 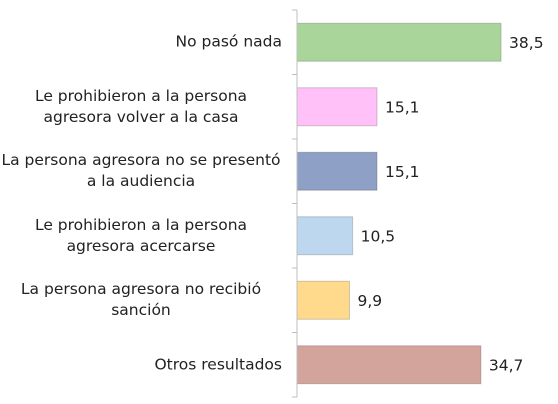 I want to click on category-label-box: No pasó nada, so click(x=141, y=42).